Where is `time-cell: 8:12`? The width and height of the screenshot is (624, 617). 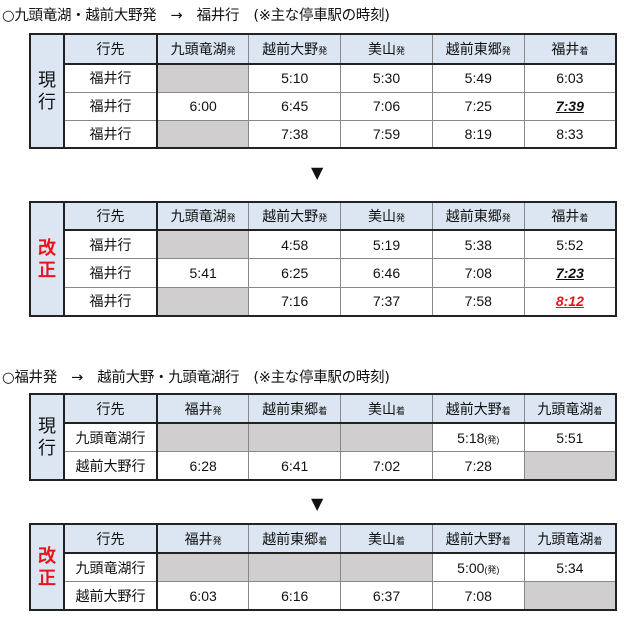
time-cell: 8:12 is located at coordinates (570, 301).